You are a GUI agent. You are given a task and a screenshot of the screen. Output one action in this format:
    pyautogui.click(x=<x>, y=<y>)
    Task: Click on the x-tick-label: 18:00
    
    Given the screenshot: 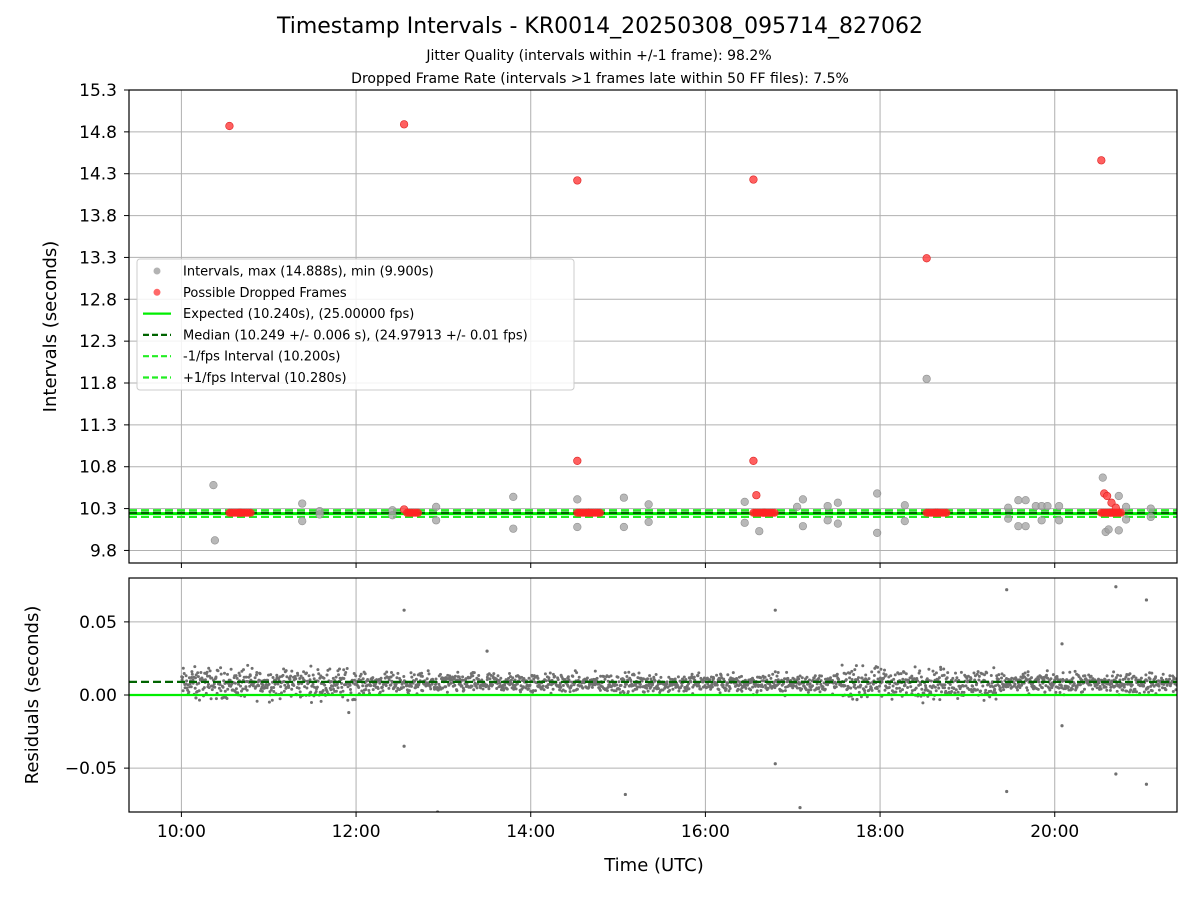 What is the action you would take?
    pyautogui.click(x=880, y=832)
    